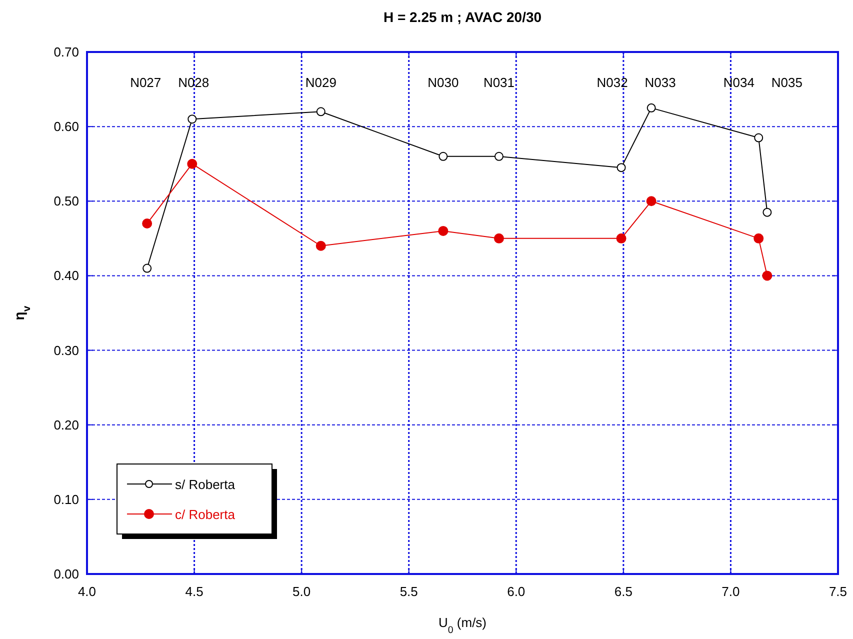 This screenshot has height=639, width=853. Describe the element at coordinates (499, 82) in the screenshot. I see `annotation: N031` at that location.